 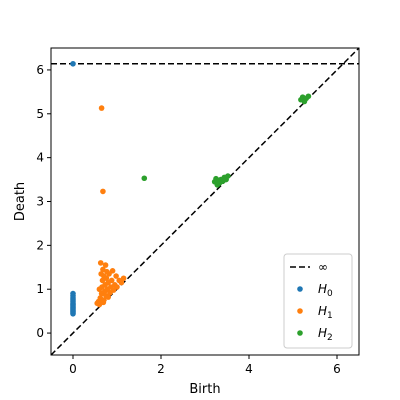 What do you see at coordinates (205, 365) in the screenshot?
I see `x-axis-ticks: 0 2 4 6` at bounding box center [205, 365].